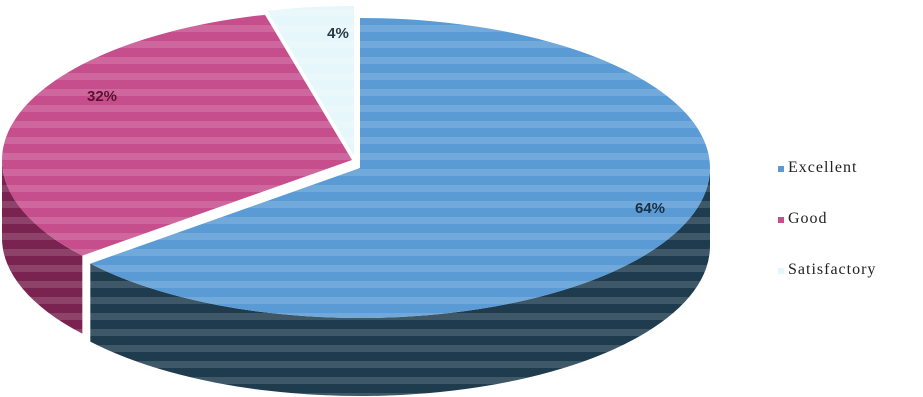 This screenshot has width=923, height=397. I want to click on slice-side-texture, so click(42, 247).